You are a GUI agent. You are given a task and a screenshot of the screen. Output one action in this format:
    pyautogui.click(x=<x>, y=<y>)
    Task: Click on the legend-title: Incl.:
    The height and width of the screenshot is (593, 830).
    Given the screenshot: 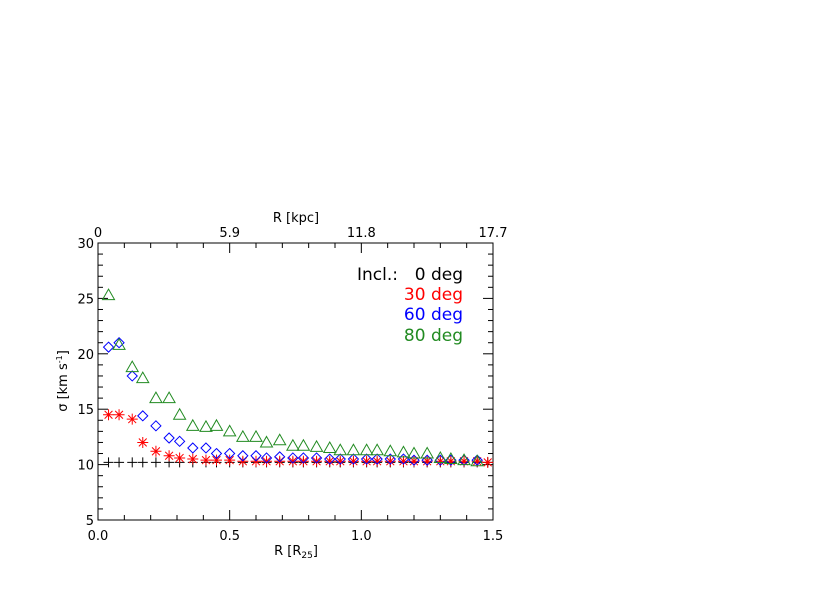 What is the action you would take?
    pyautogui.click(x=377, y=275)
    